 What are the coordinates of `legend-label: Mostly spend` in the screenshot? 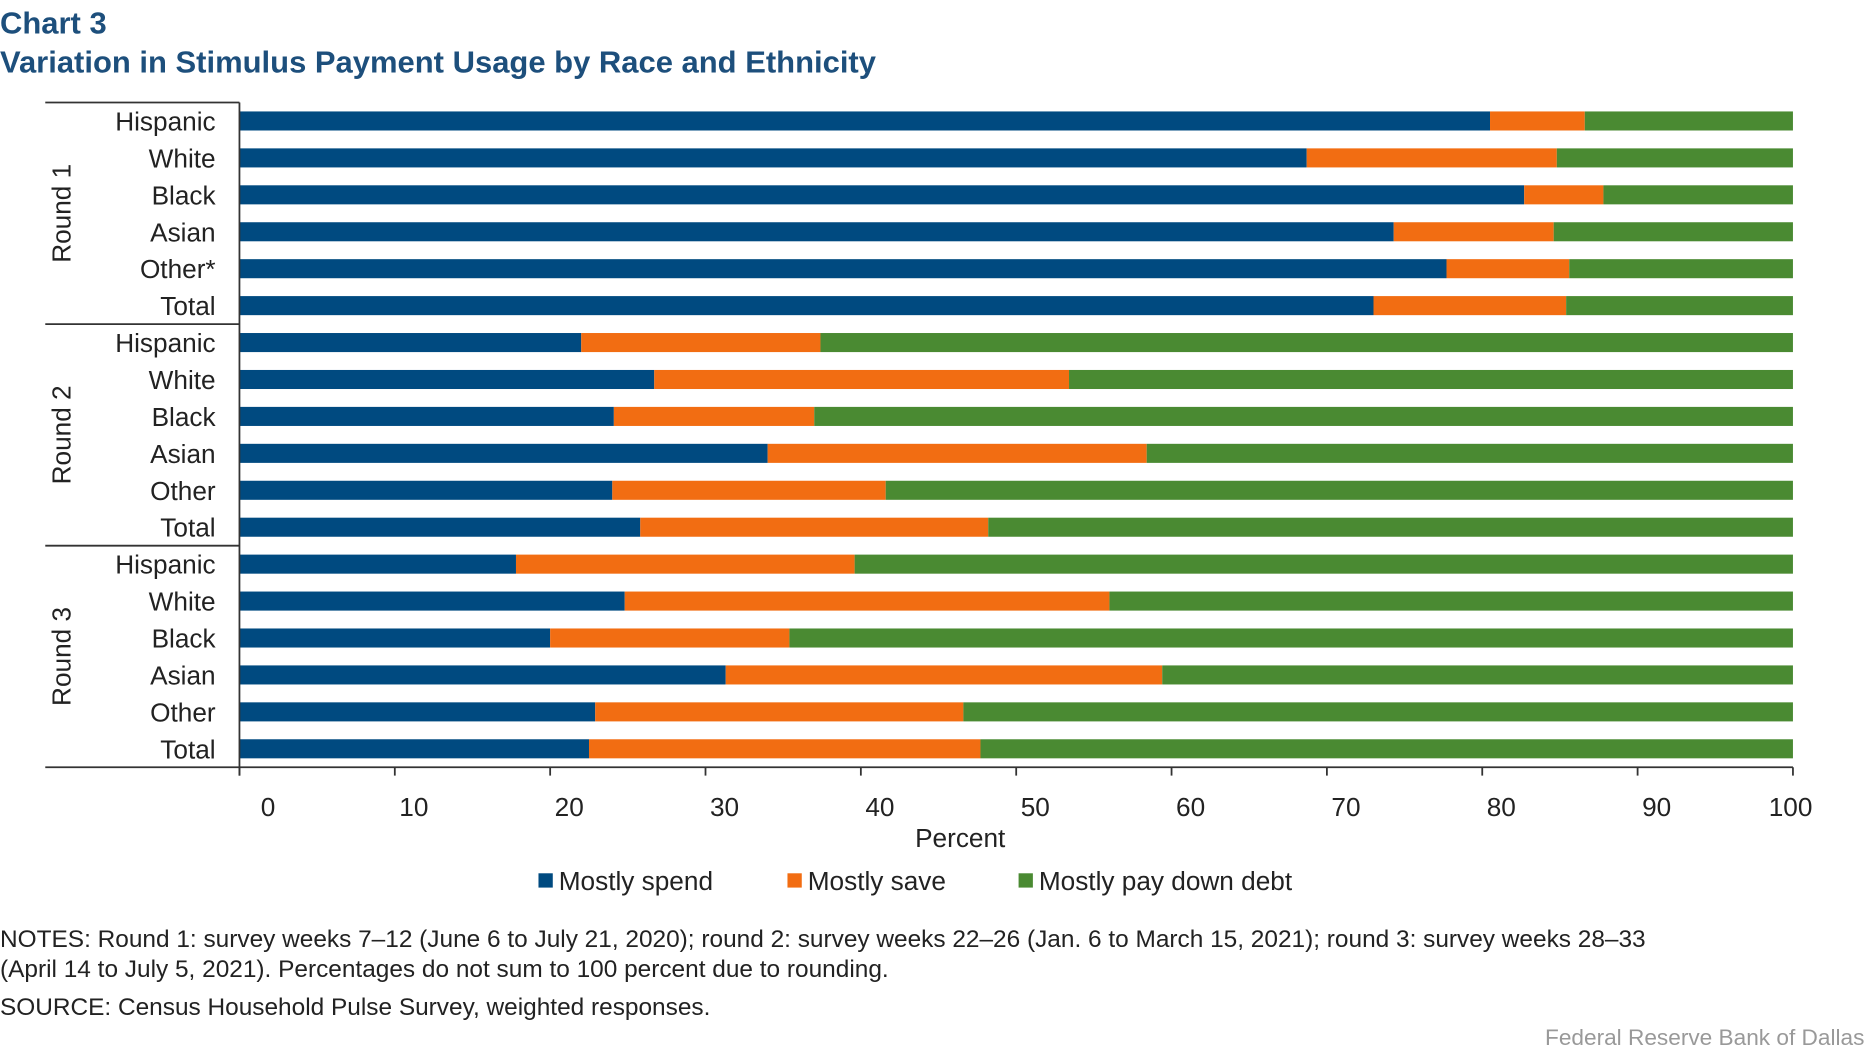 It's located at (636, 881).